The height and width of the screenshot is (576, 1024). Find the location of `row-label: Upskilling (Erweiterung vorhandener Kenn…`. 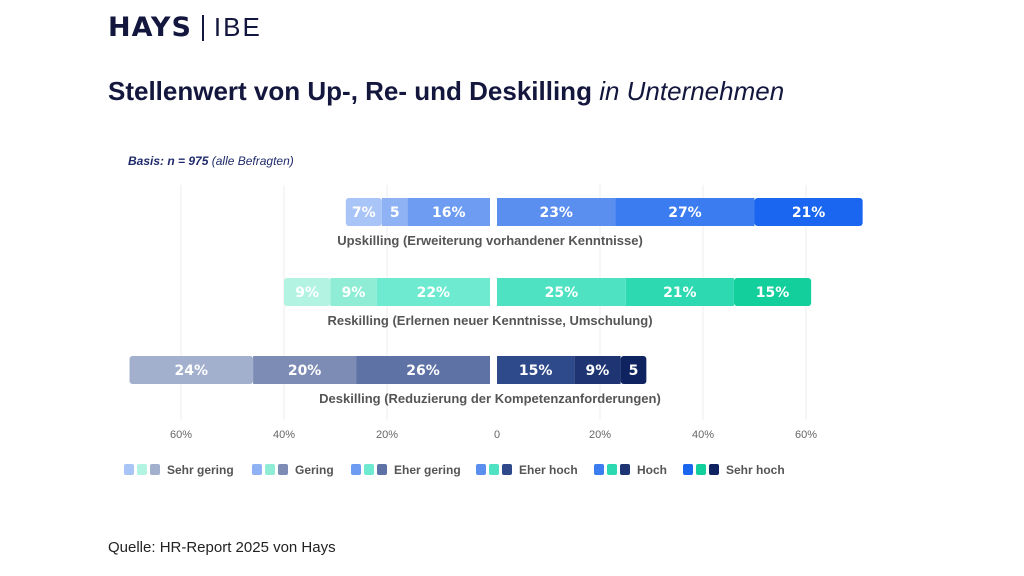

row-label: Upskilling (Erweiterung vorhandener Kenn… is located at coordinates (490, 240).